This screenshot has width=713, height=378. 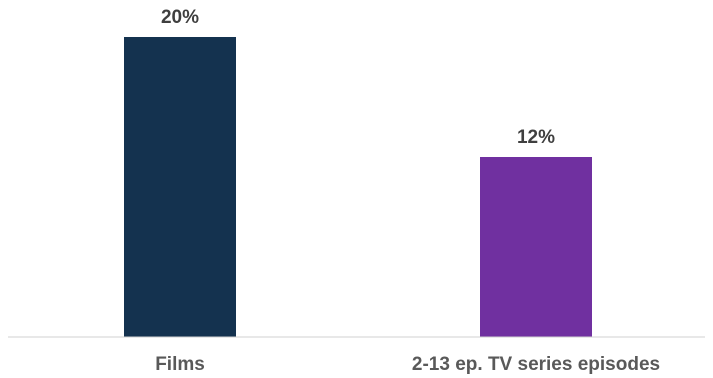 What do you see at coordinates (536, 364) in the screenshot?
I see `category-label-1: 2-13 ep. TV series episodes` at bounding box center [536, 364].